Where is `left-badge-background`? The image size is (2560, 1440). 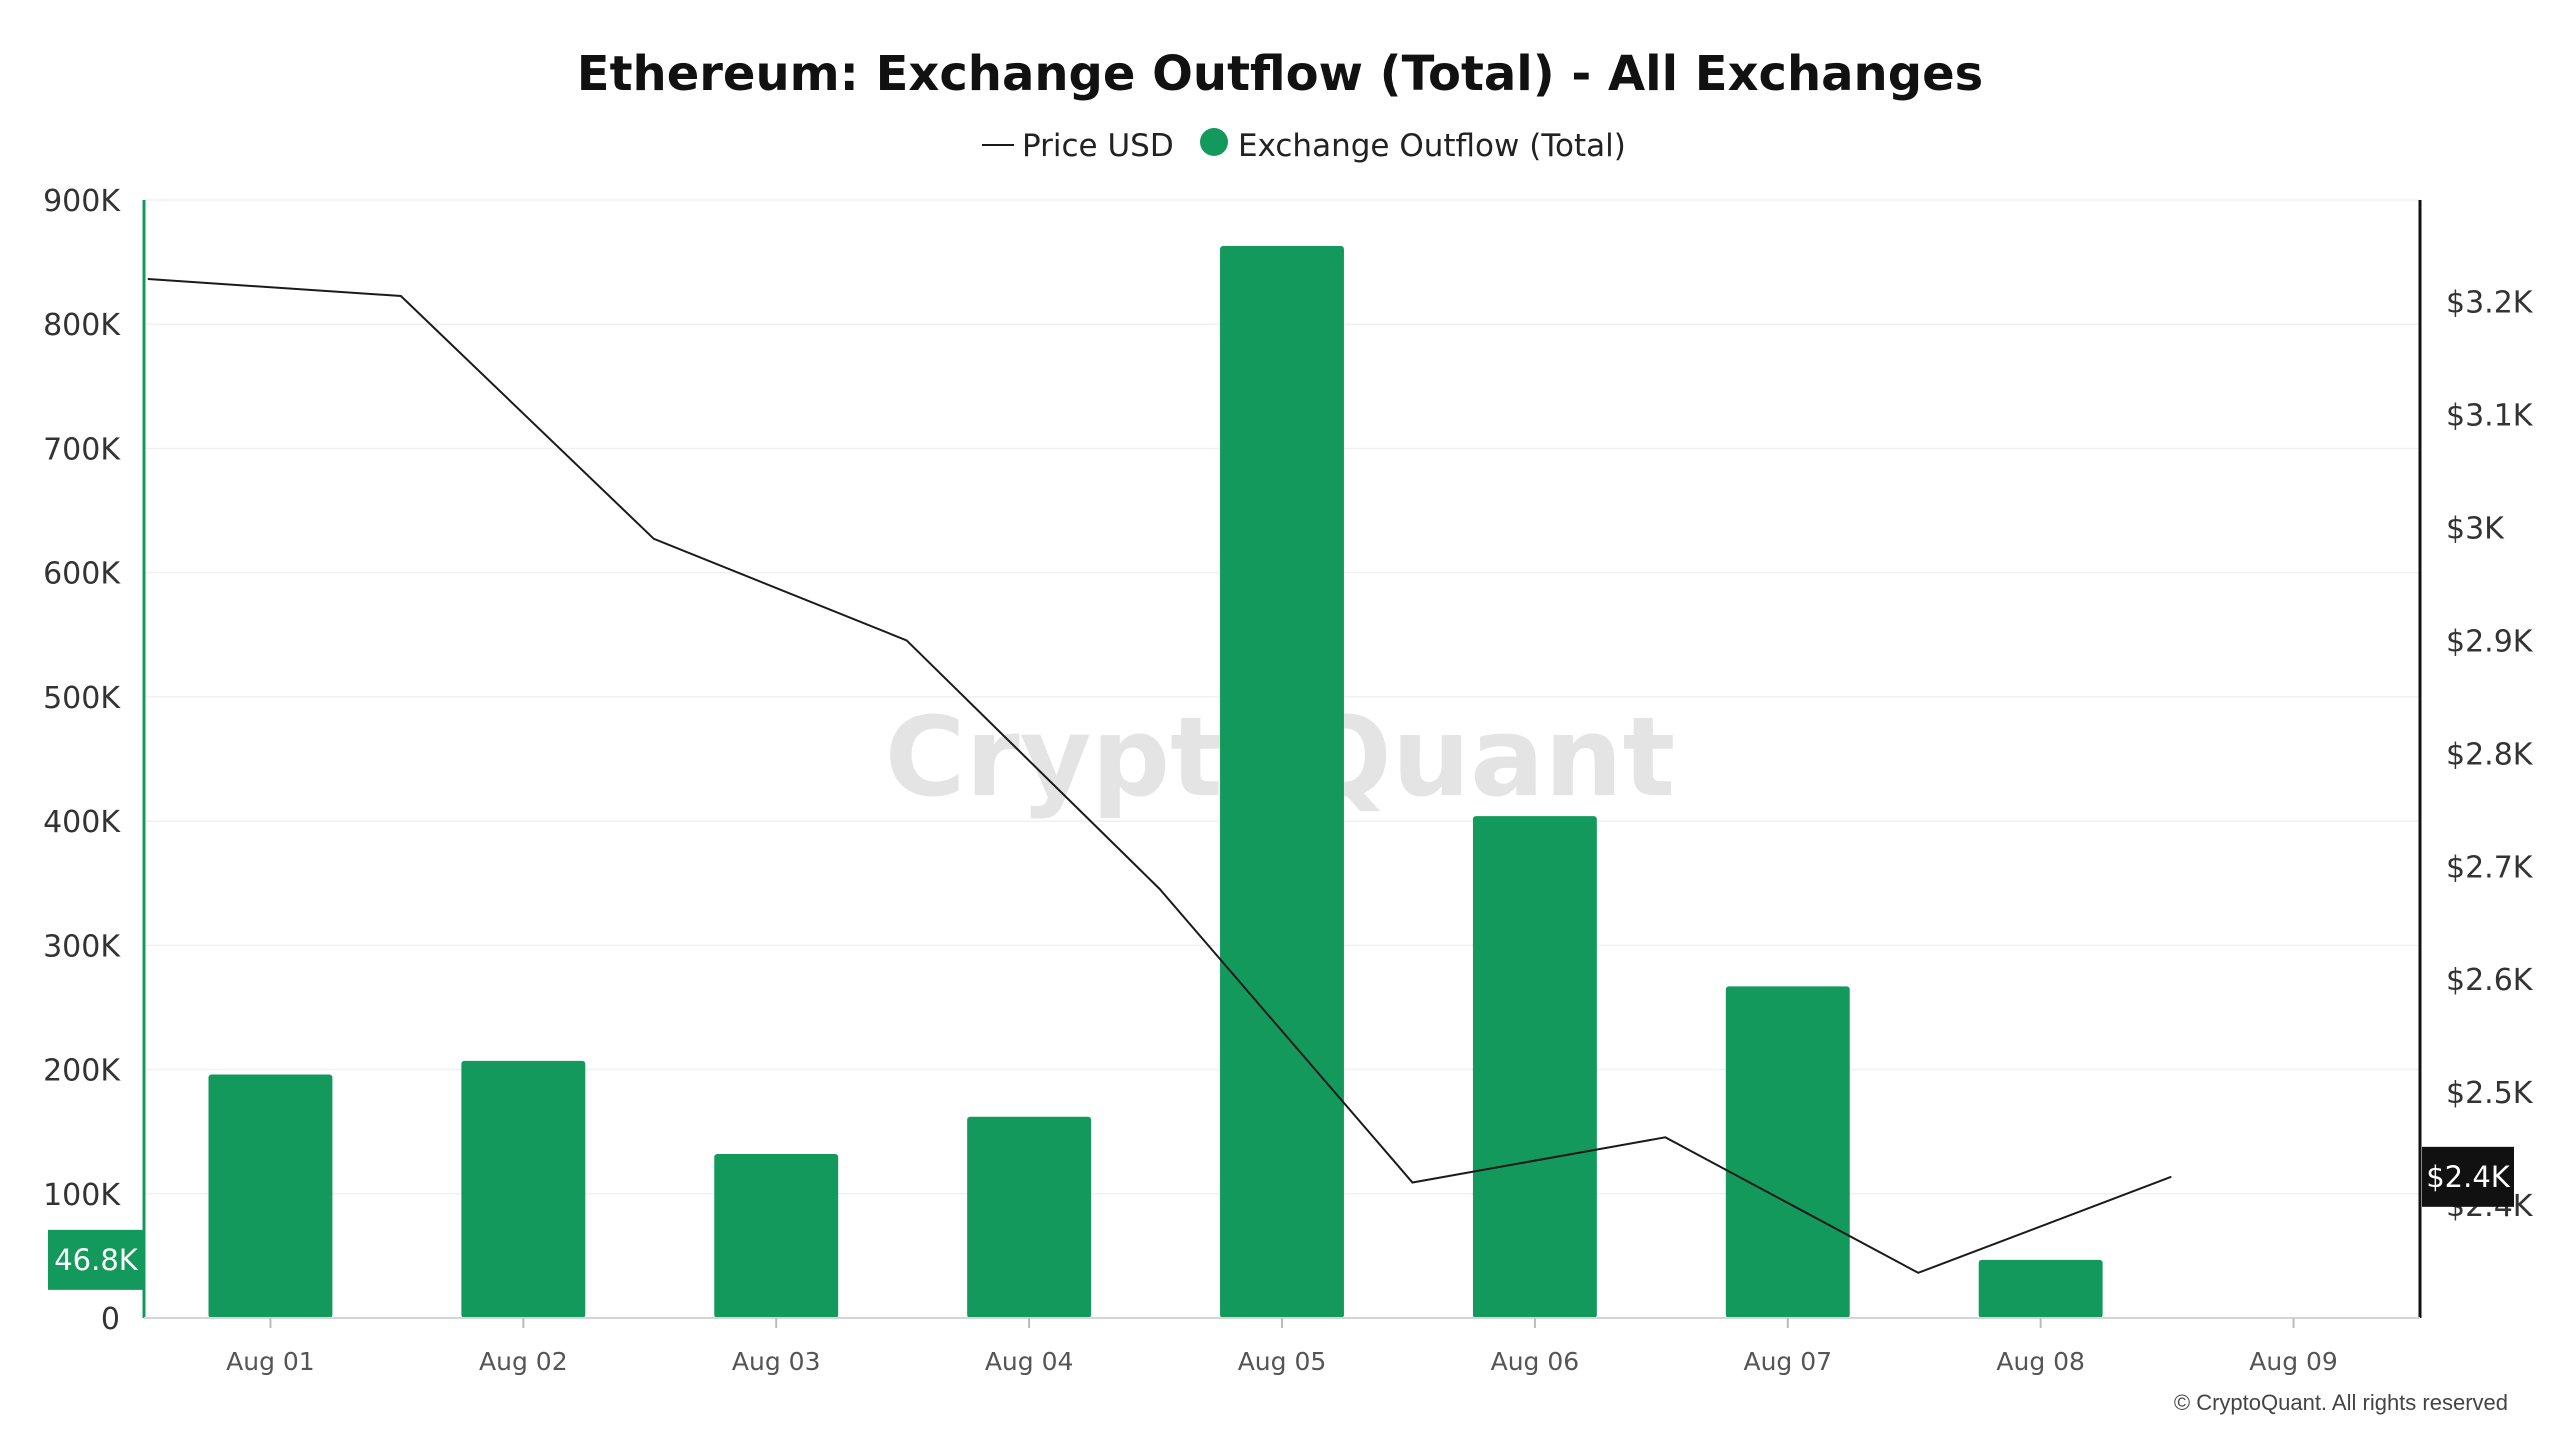
left-badge-background is located at coordinates (96, 1259).